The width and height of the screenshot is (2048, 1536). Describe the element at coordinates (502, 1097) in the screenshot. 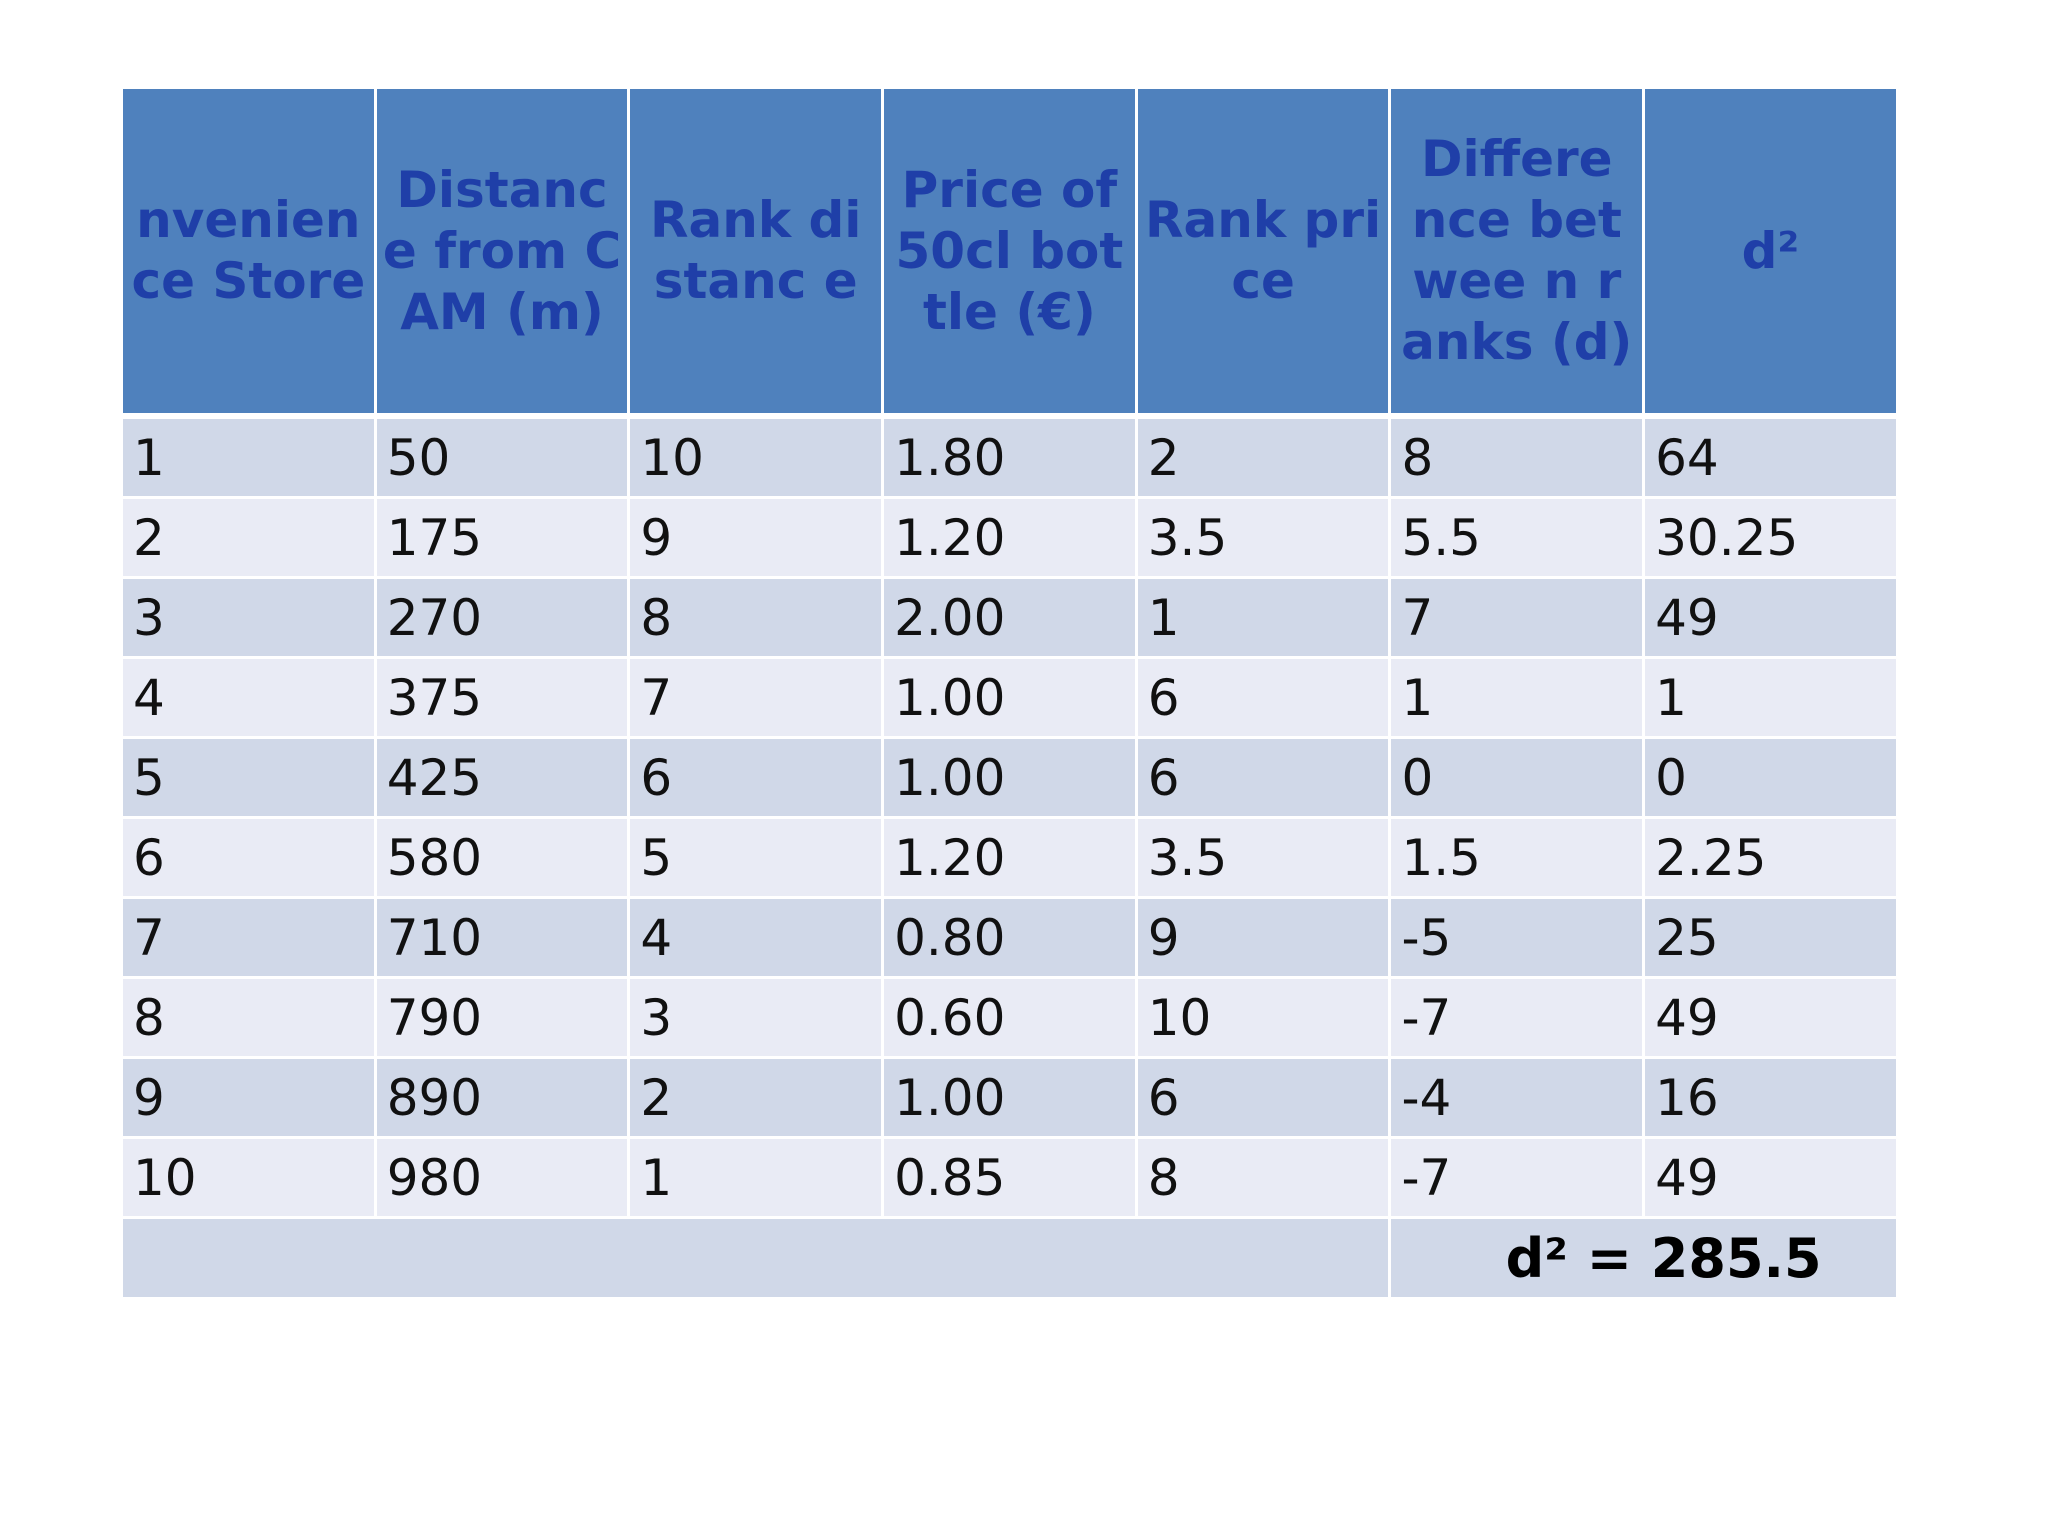

I see `table-cell: 890` at that location.